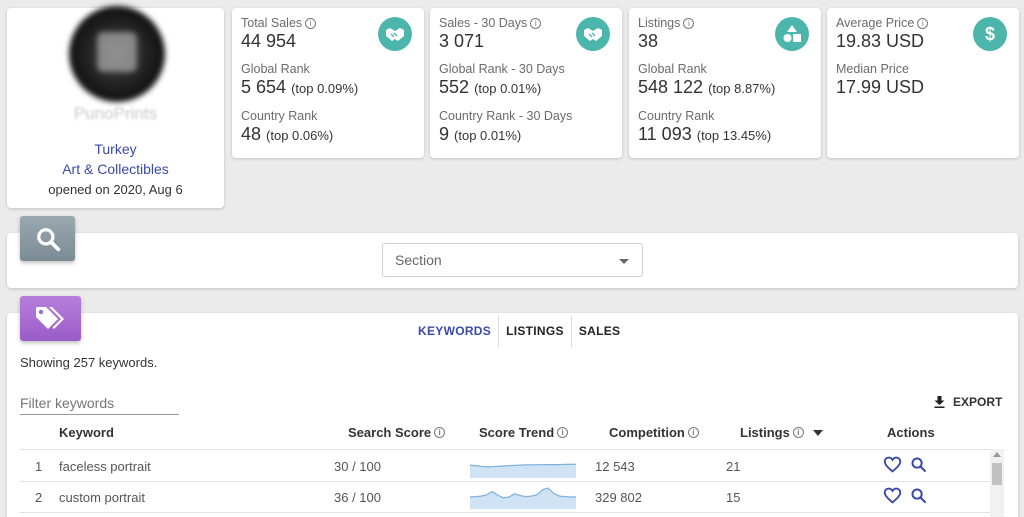  I want to click on shop-category-link: Art & Collectibles, so click(115, 169).